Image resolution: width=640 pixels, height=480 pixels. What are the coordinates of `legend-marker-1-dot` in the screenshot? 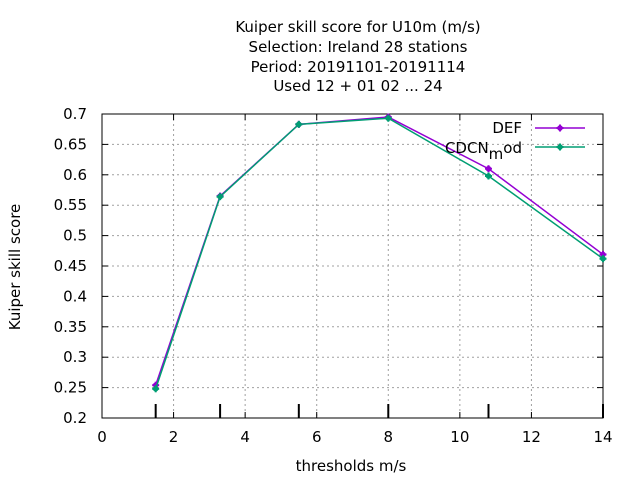 It's located at (560, 147).